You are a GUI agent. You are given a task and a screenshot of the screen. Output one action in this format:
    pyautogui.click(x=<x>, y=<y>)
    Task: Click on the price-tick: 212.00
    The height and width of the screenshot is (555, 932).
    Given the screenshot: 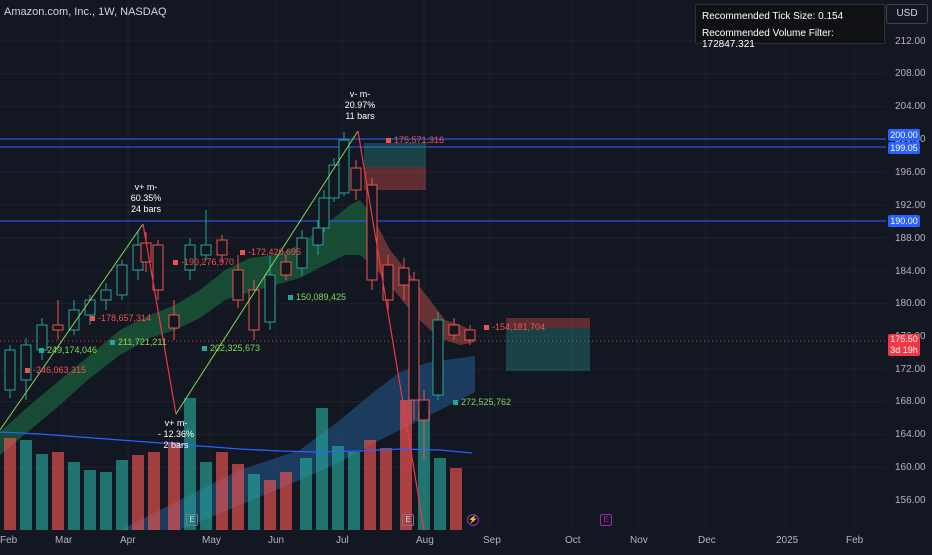 What is the action you would take?
    pyautogui.click(x=910, y=41)
    